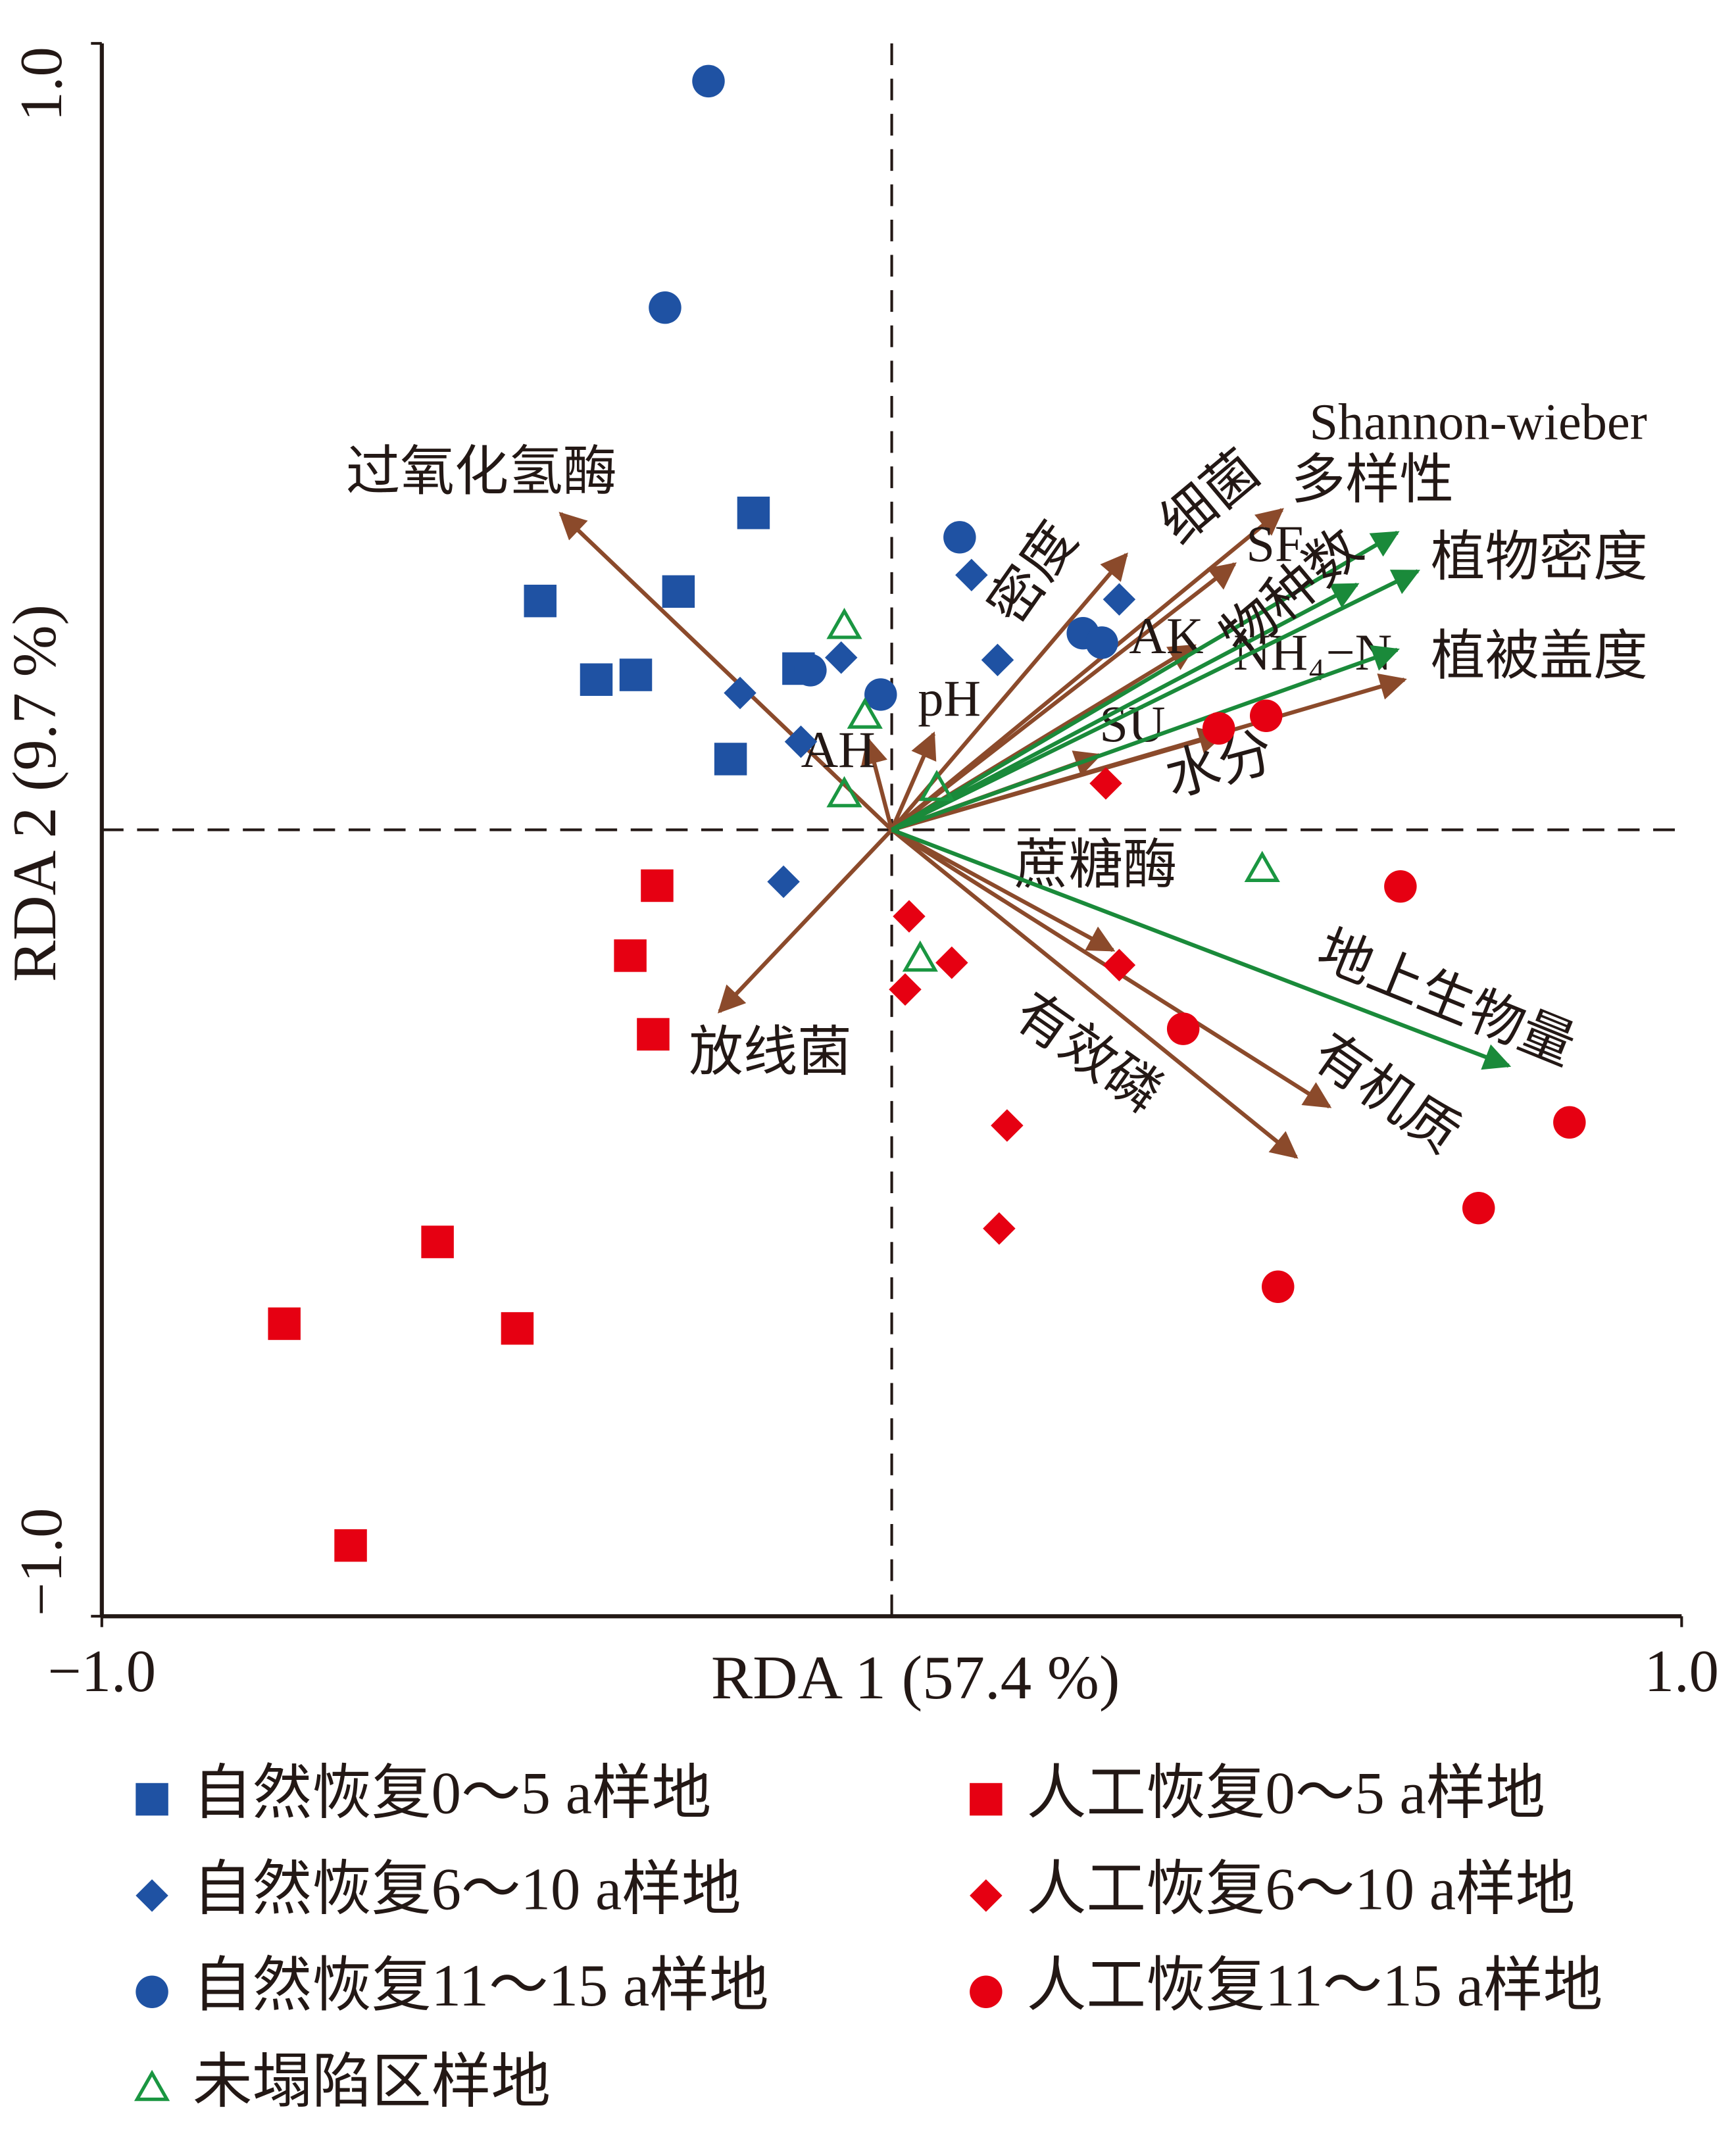 This screenshot has width=1736, height=2141. I want to click on y-tick-label: 1.0, so click(41, 84).